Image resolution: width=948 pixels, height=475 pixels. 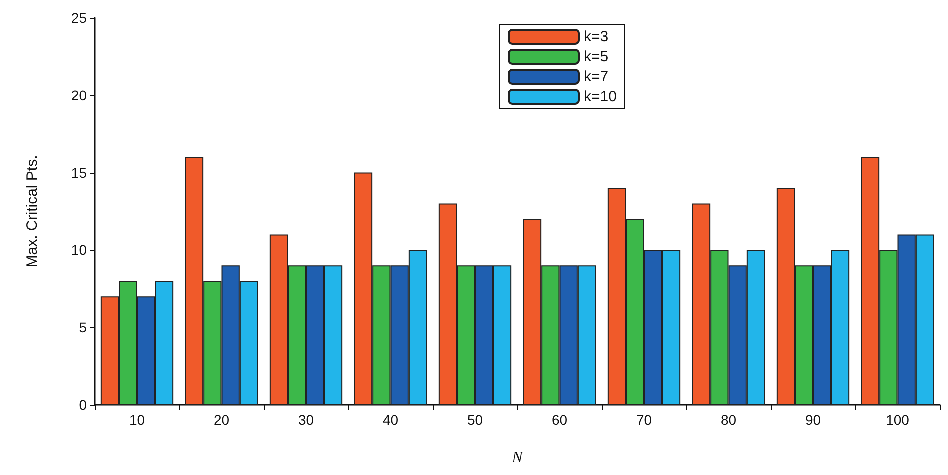 What do you see at coordinates (79, 172) in the screenshot?
I see `y-tick-label: 15` at bounding box center [79, 172].